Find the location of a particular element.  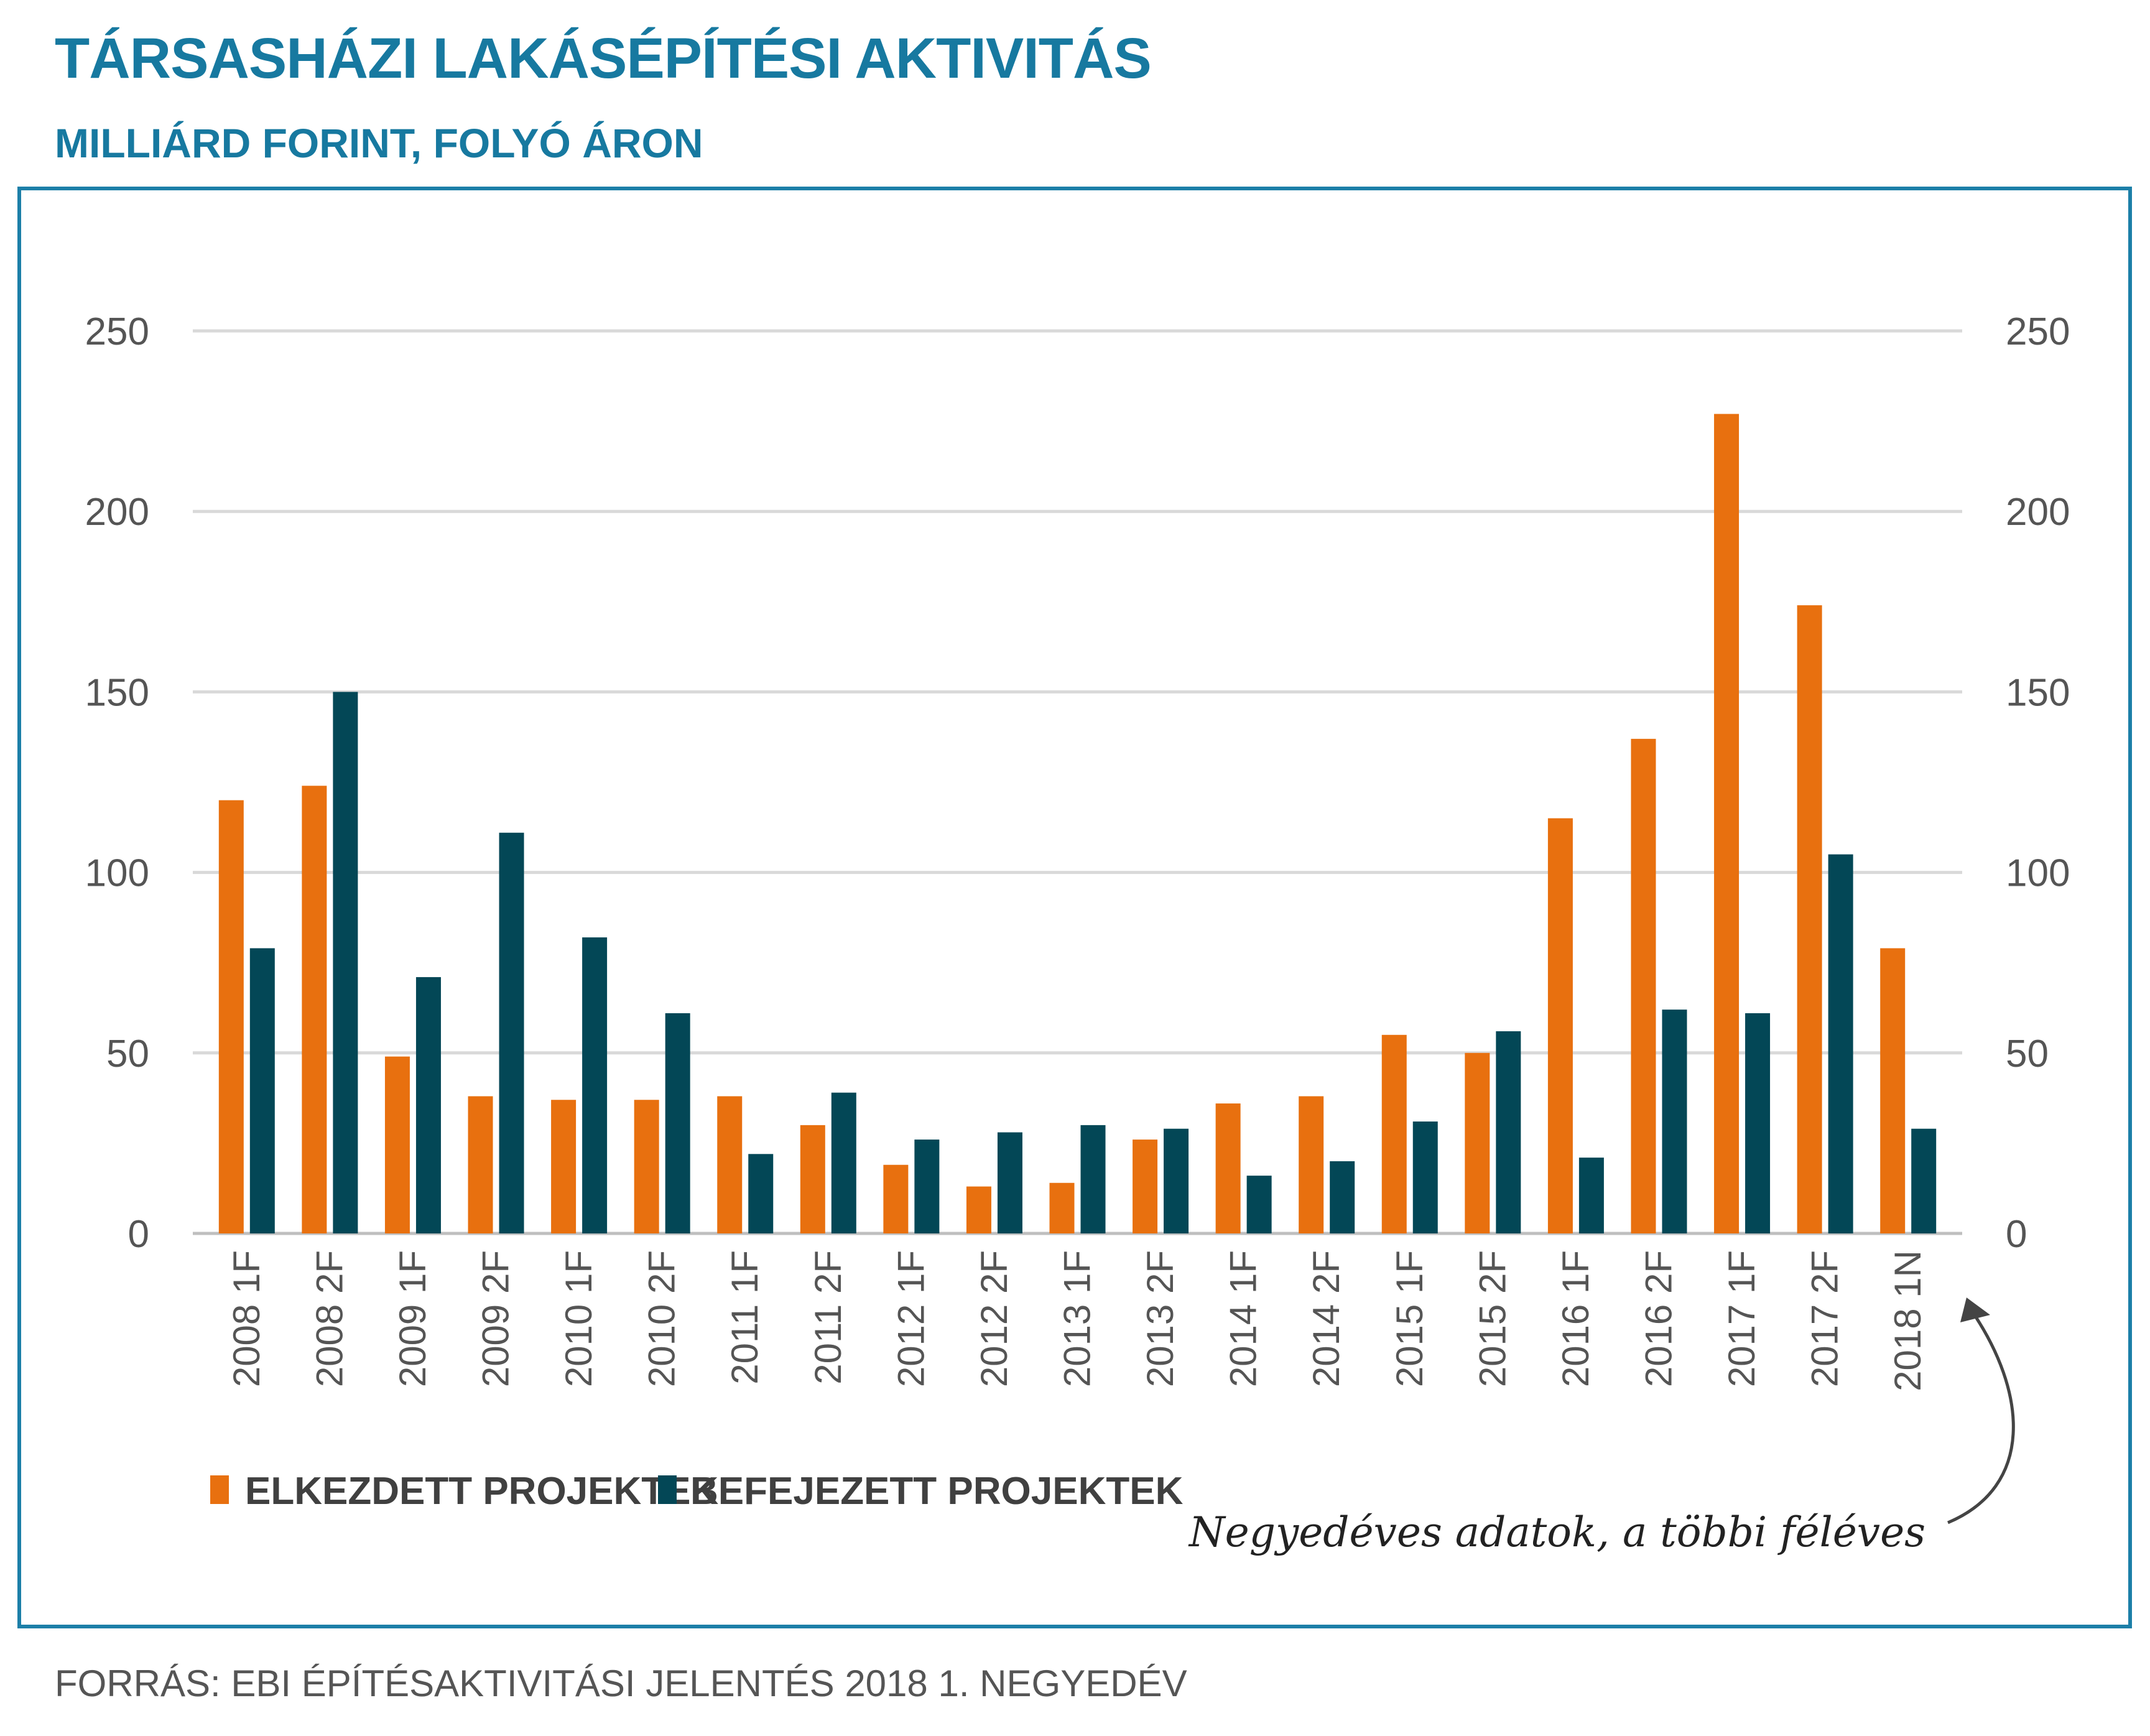

x-tick-label: 2011 1F is located at coordinates (745, 1317).